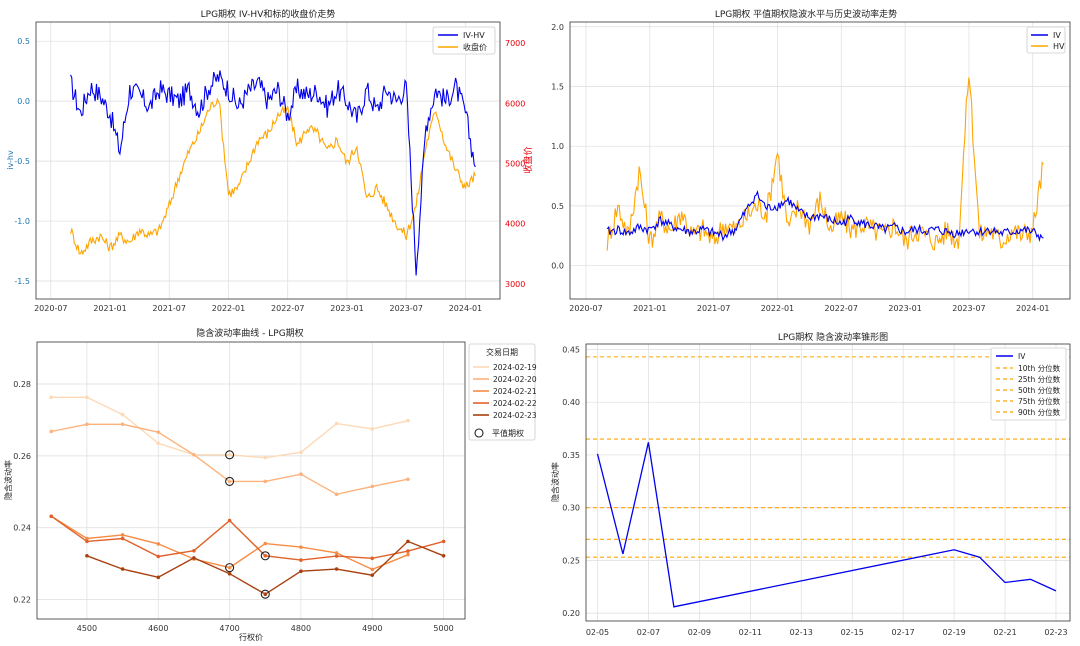 This screenshot has height=646, width=1080. Describe the element at coordinates (22, 528) in the screenshot. I see `y-tick-label: 0.24` at that location.